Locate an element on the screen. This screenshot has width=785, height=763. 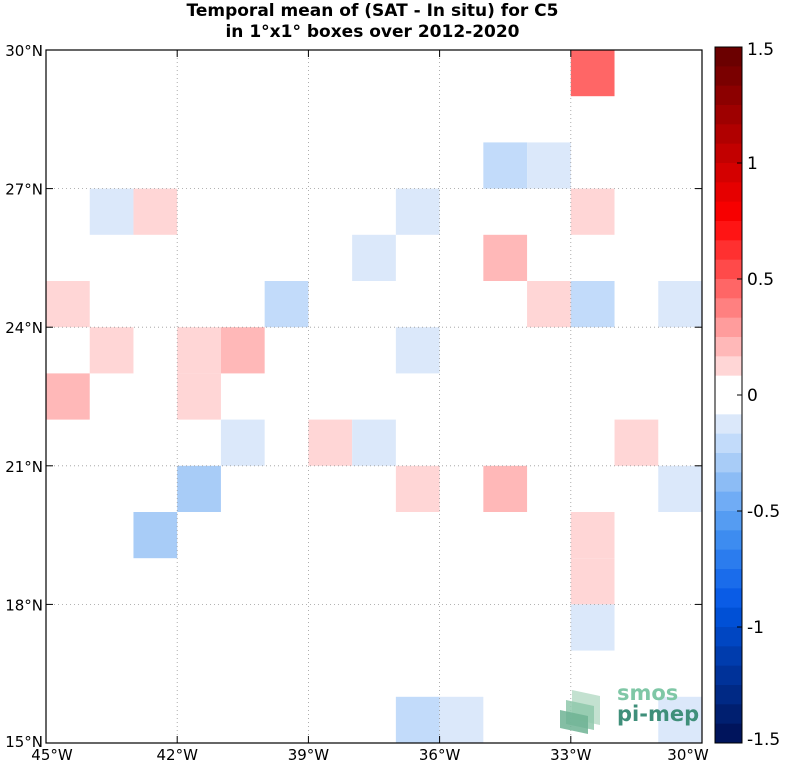
colorbar-tick-label: 1.5 is located at coordinates (760, 50).